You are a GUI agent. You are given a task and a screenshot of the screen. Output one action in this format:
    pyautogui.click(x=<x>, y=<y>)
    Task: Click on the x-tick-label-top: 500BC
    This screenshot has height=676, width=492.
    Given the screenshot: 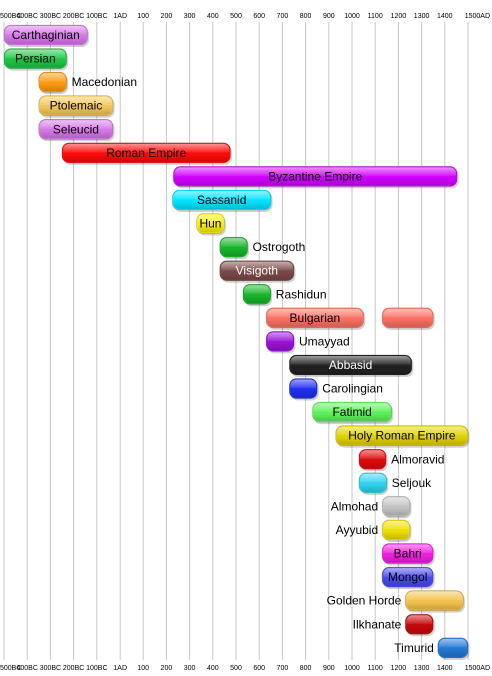 What is the action you would take?
    pyautogui.click(x=10, y=16)
    